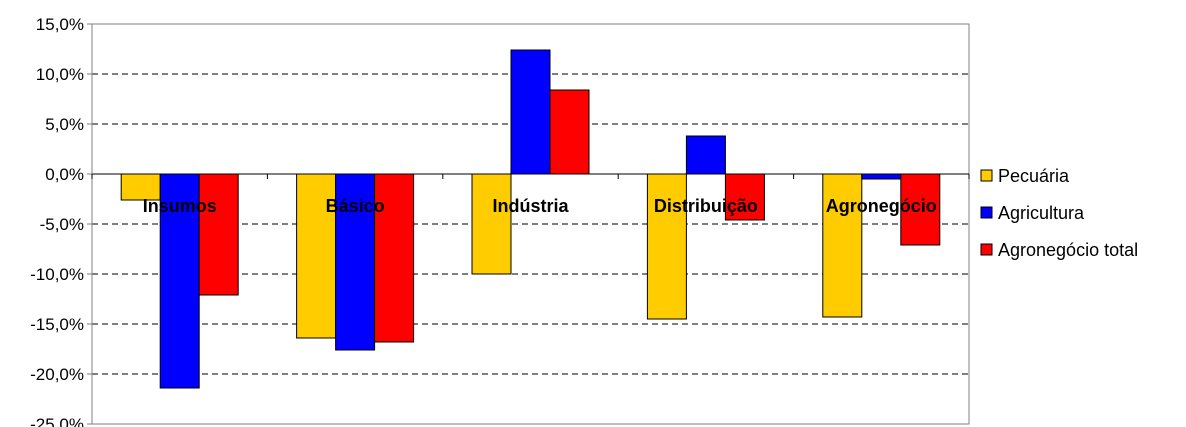  I want to click on category-label: Agronegócio, so click(881, 206).